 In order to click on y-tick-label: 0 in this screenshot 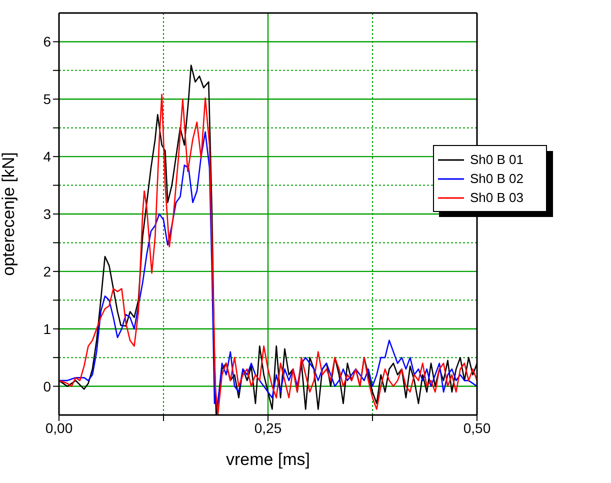, I will do `click(47, 386)`.